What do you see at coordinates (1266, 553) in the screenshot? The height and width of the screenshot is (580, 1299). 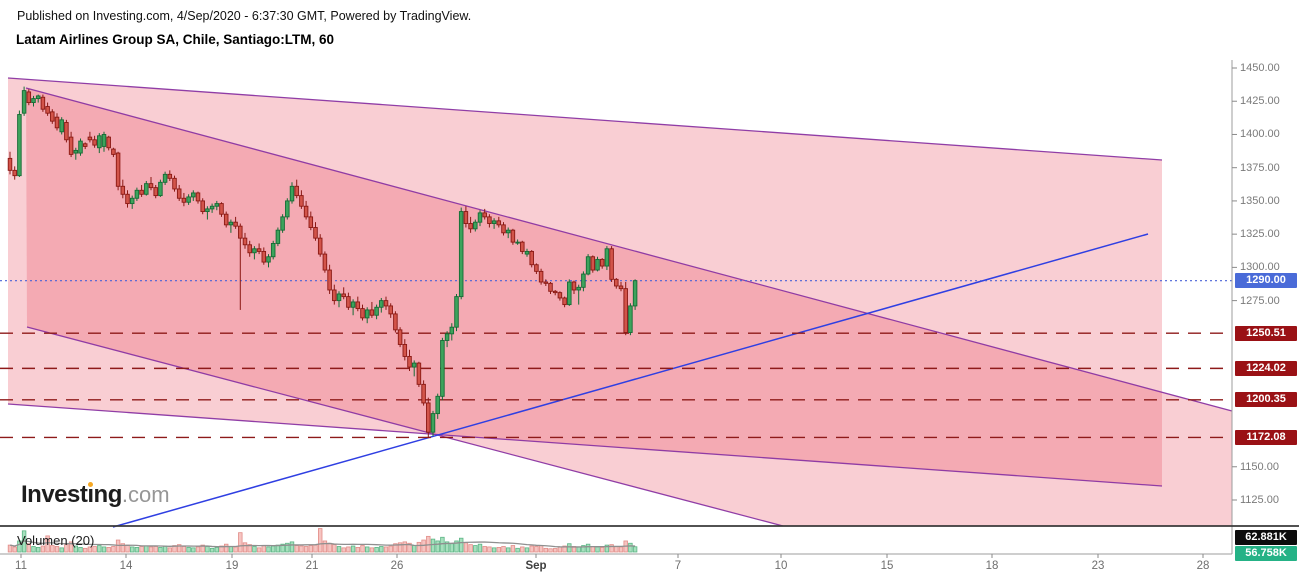 I see `volume-last-badge: 56.758K` at bounding box center [1266, 553].